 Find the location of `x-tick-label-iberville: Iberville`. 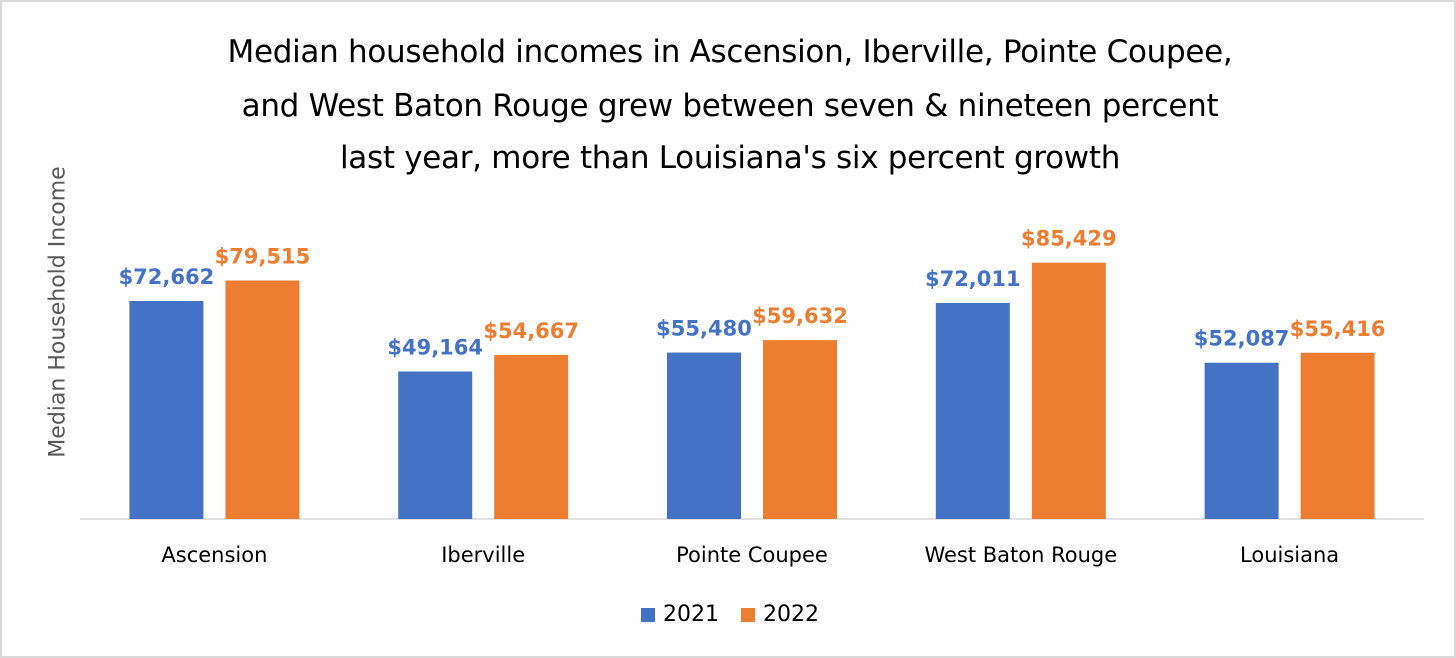

x-tick-label-iberville: Iberville is located at coordinates (483, 555).